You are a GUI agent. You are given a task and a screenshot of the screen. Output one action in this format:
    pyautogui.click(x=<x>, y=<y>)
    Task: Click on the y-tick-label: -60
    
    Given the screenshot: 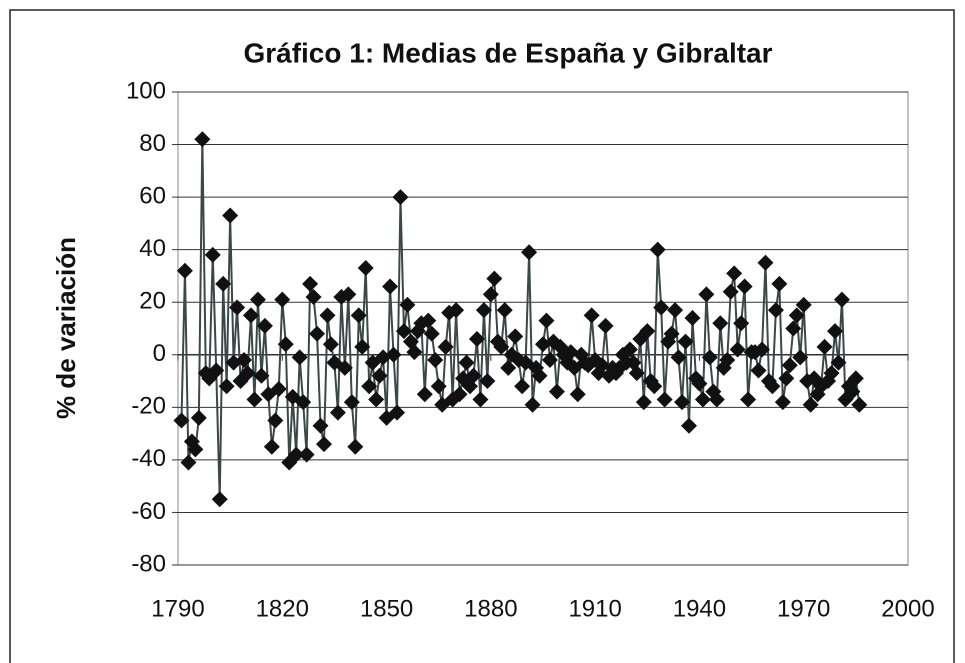 What is the action you would take?
    pyautogui.click(x=148, y=511)
    